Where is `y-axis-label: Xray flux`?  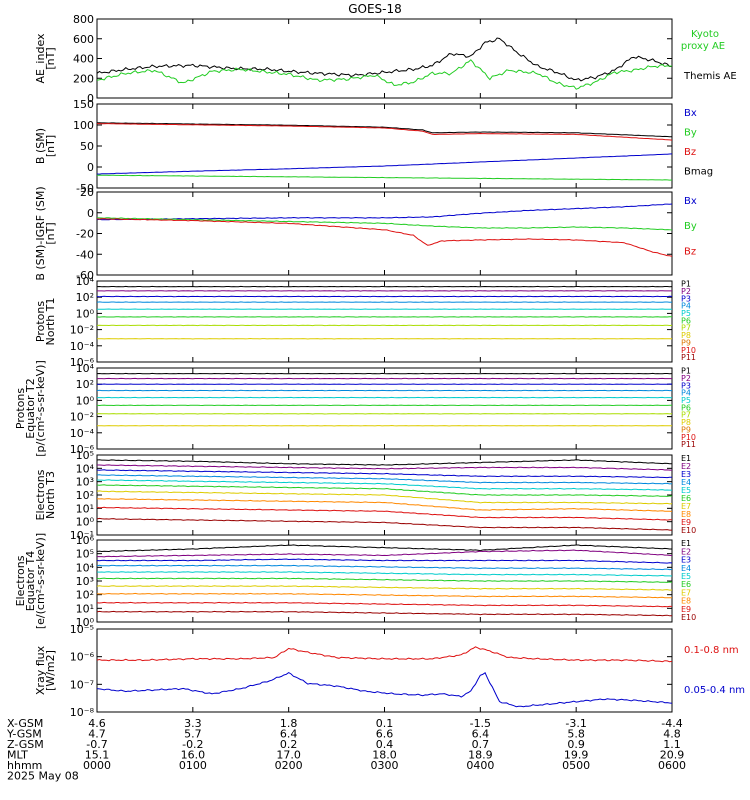
y-axis-label: Xray flux is located at coordinates (40, 670).